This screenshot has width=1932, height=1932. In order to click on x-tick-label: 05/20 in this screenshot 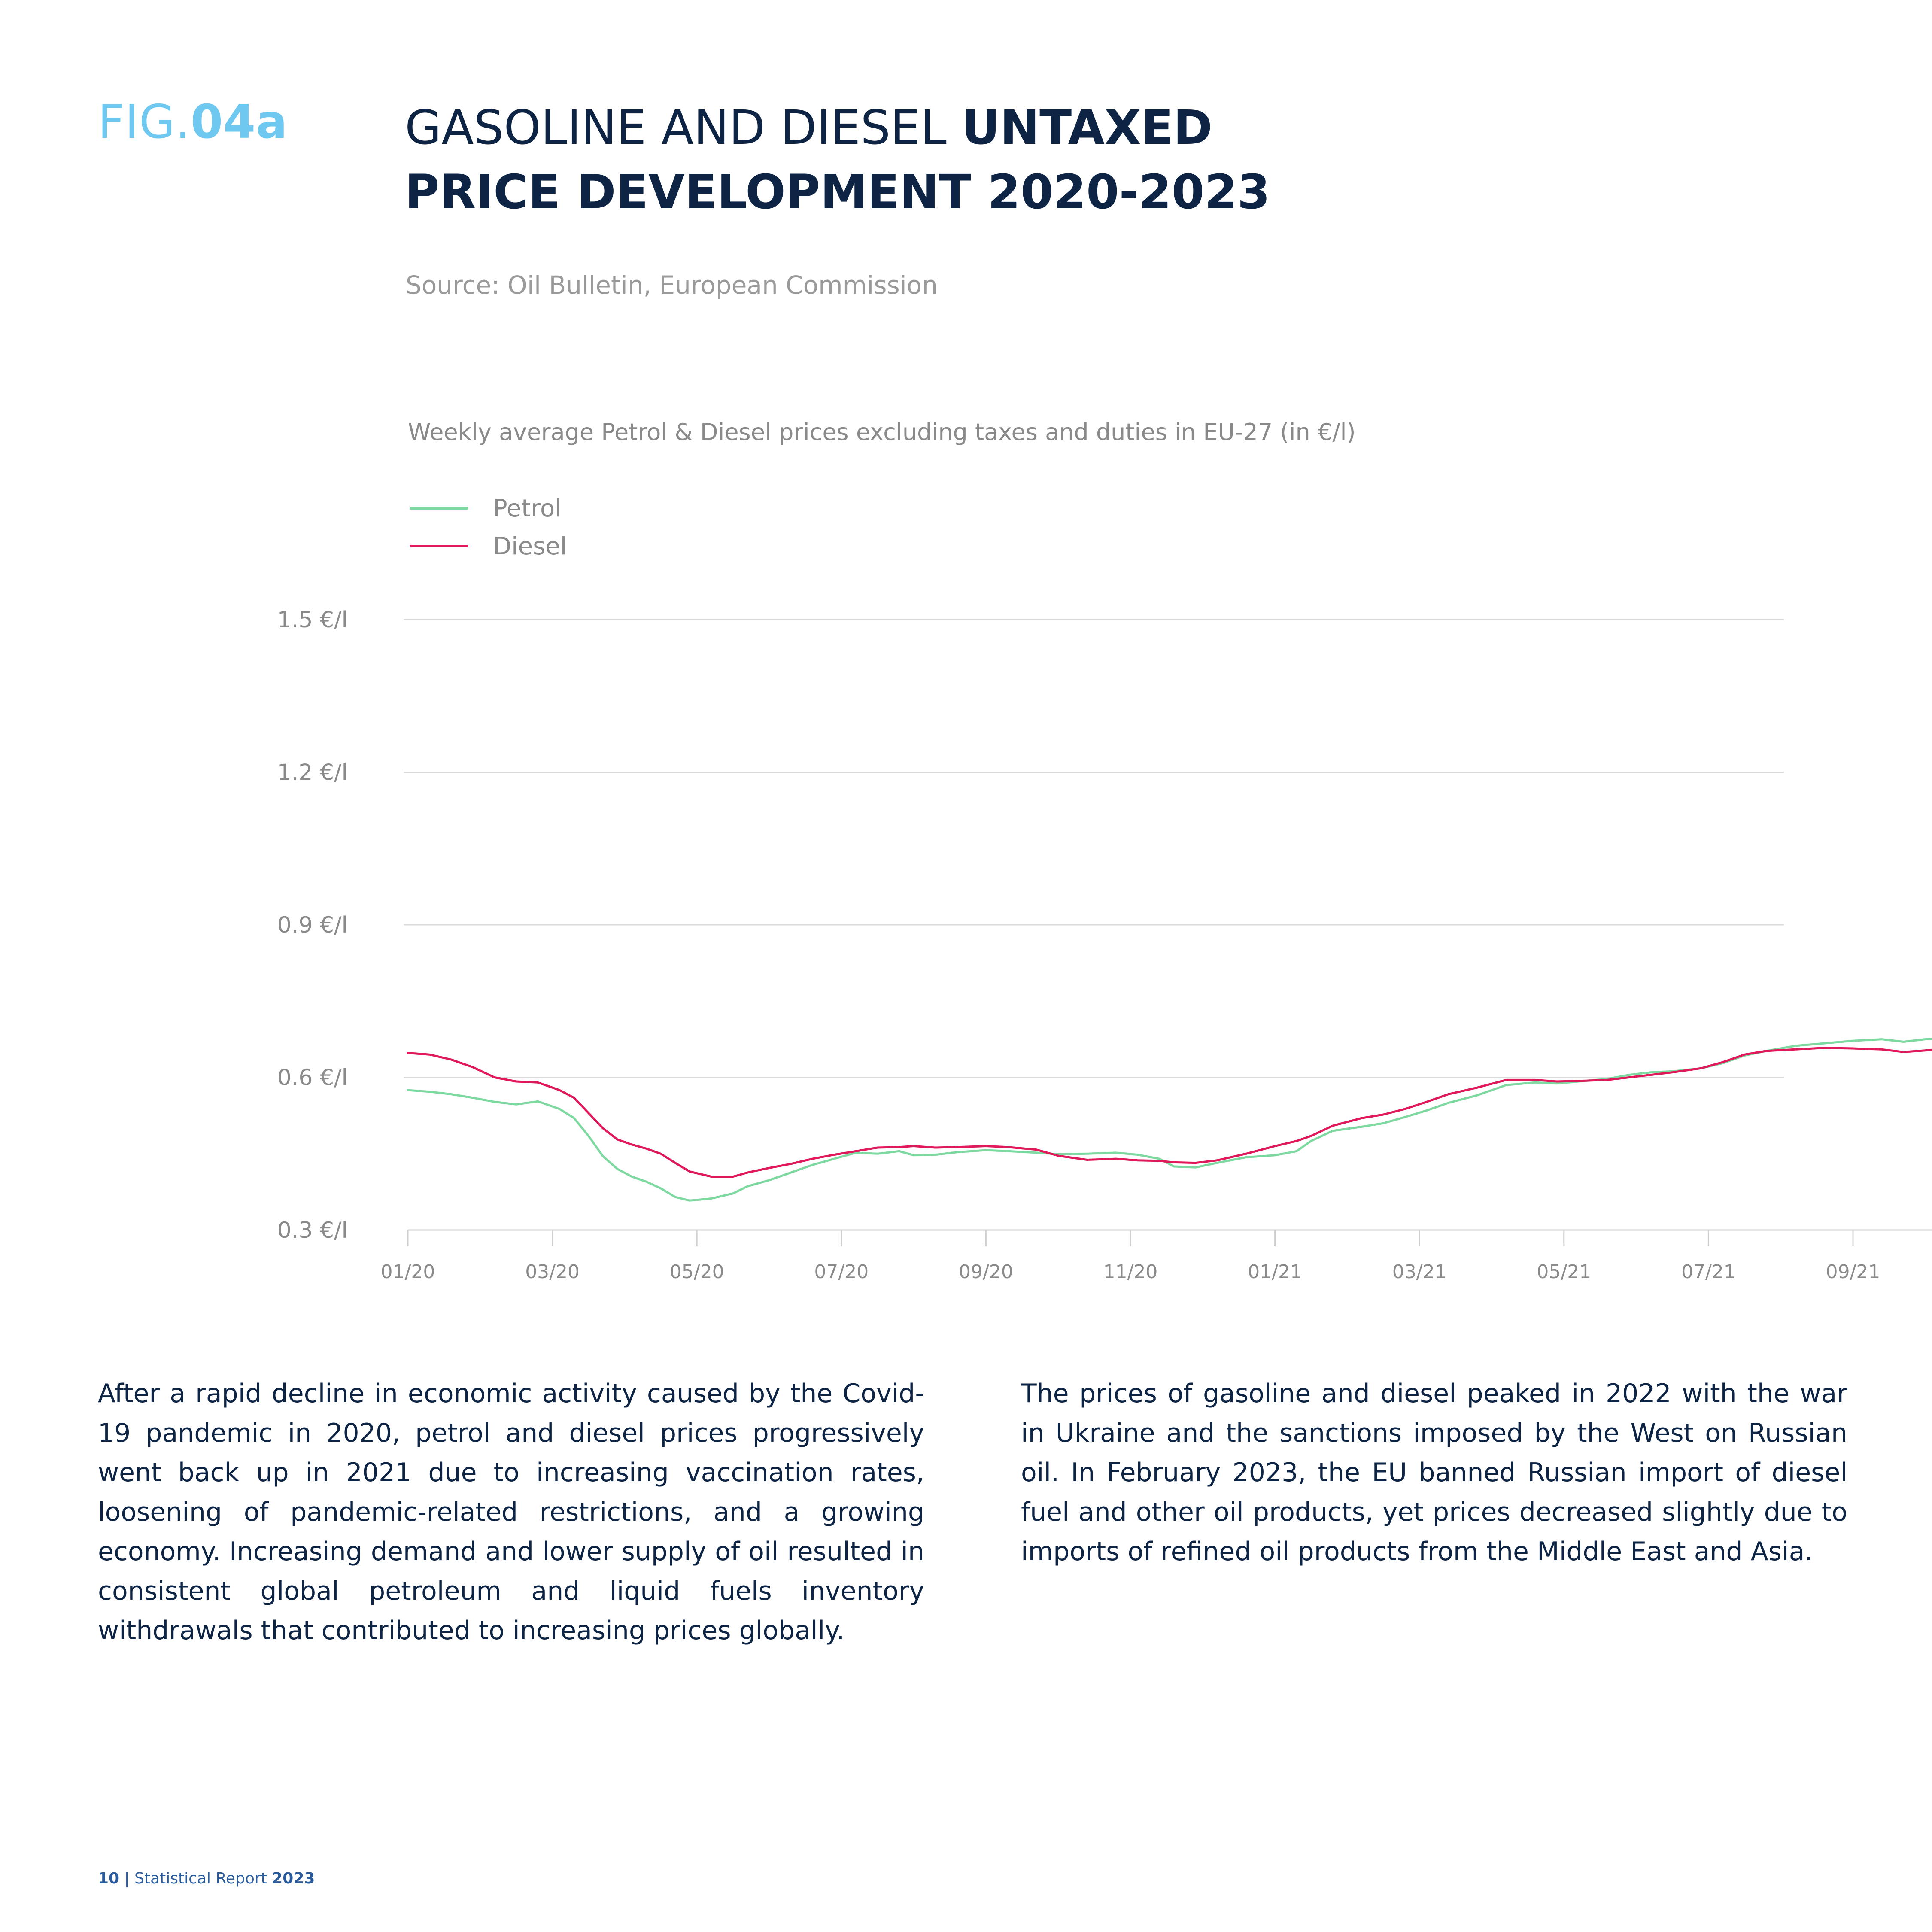, I will do `click(697, 1272)`.